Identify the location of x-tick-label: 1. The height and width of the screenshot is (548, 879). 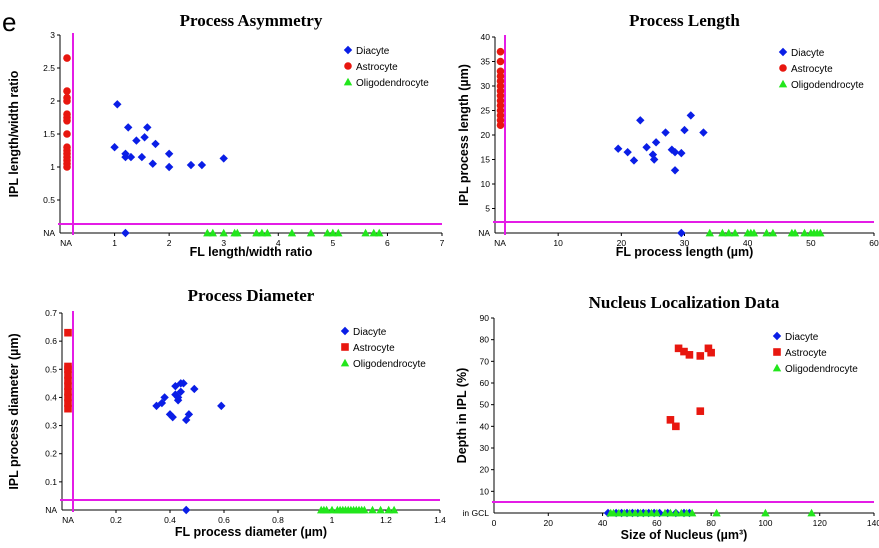
(332, 520).